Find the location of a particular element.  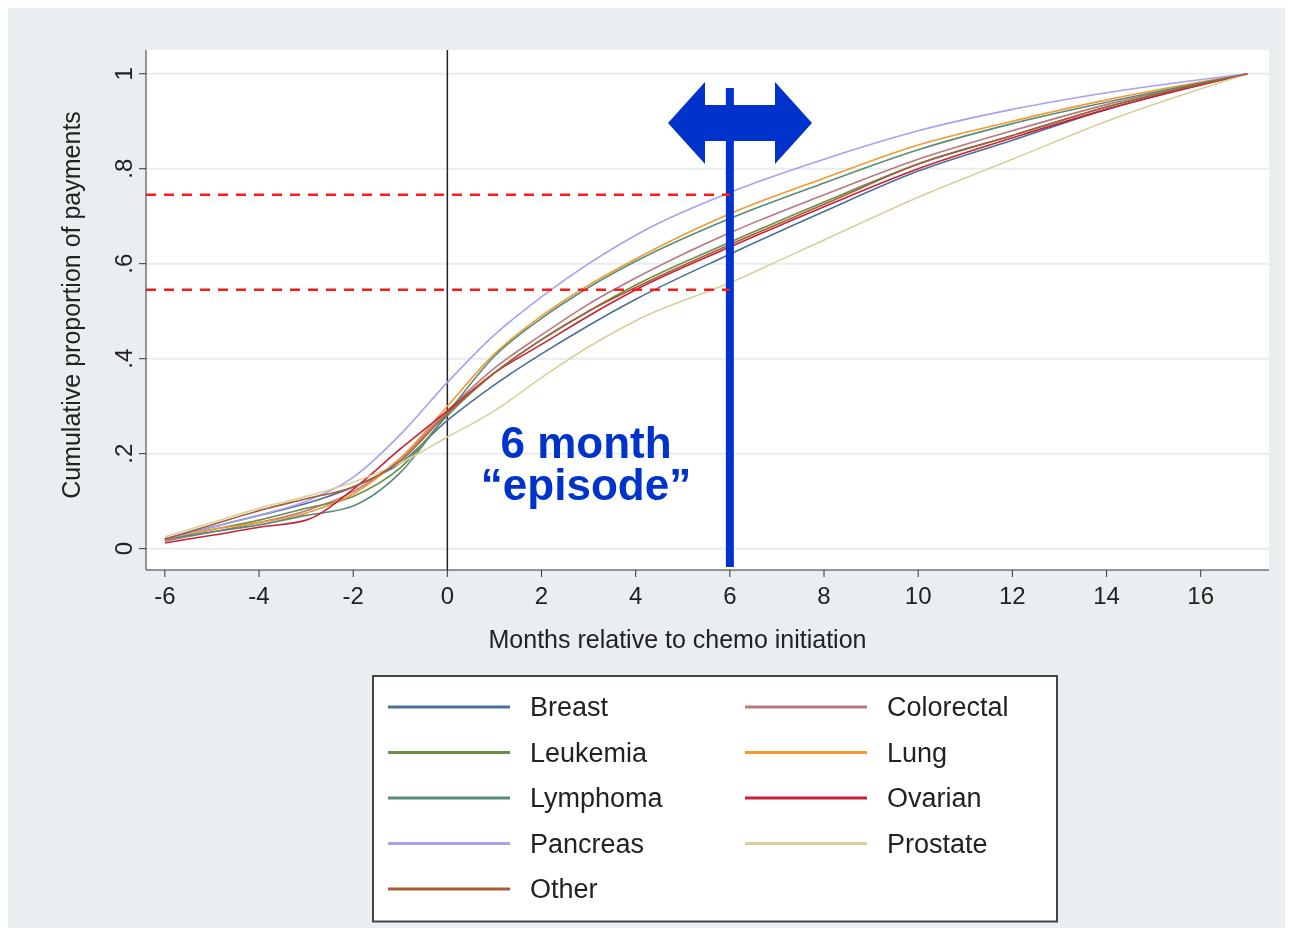

legend-label: Breast is located at coordinates (569, 707).